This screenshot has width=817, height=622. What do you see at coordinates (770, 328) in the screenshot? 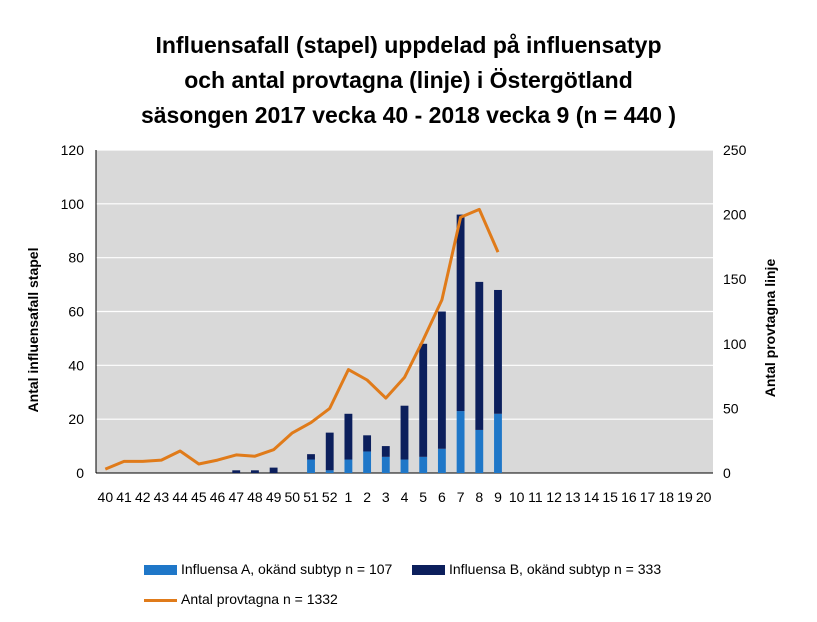
I see `y2-axis-title: Antal provtagna linje` at bounding box center [770, 328].